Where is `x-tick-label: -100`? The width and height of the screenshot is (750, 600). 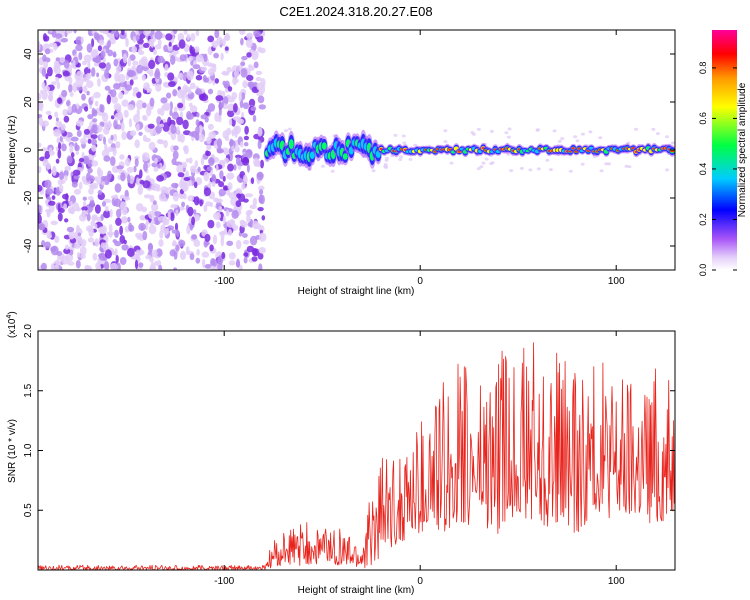
x-tick-label: -100 is located at coordinates (224, 281).